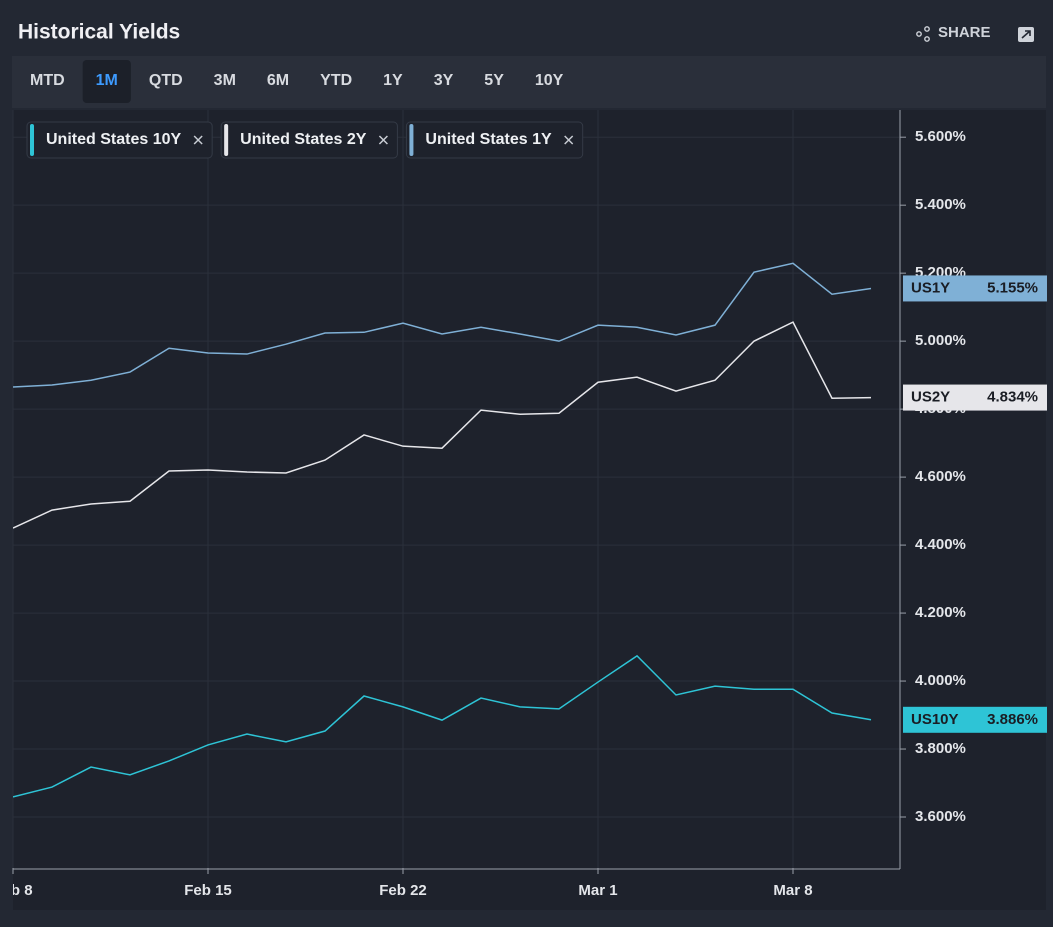  What do you see at coordinates (940, 680) in the screenshot?
I see `y-tick-label: 4.000%` at bounding box center [940, 680].